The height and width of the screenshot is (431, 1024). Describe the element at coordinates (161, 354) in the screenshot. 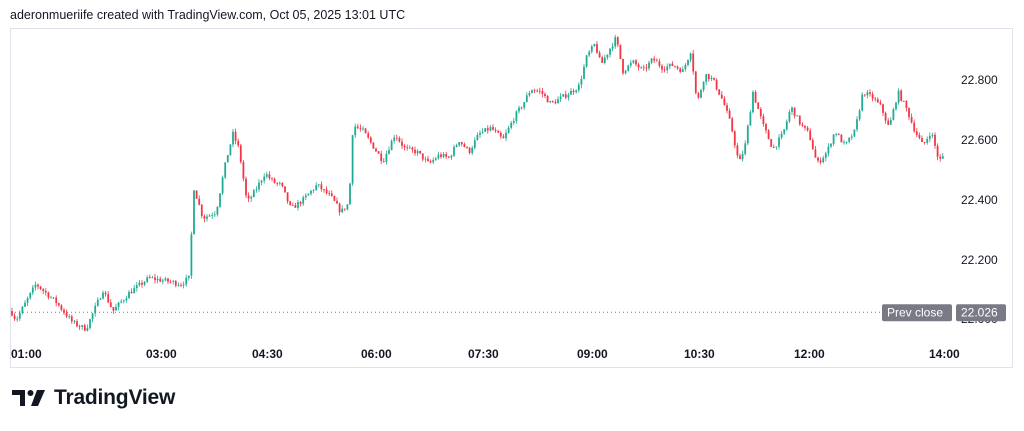

I see `x-tick-label: 03:00` at that location.